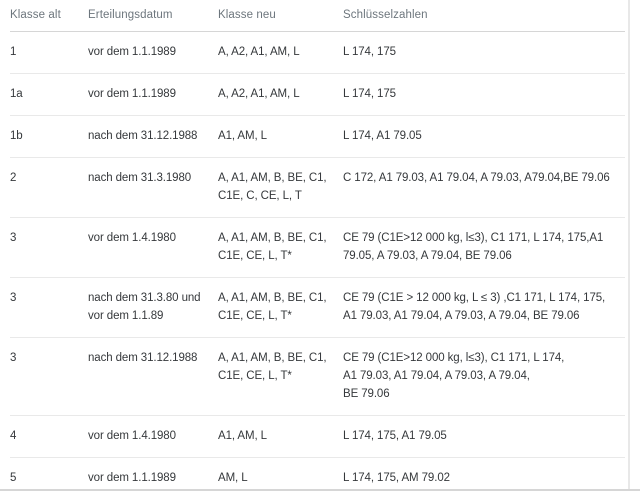 The height and width of the screenshot is (499, 640). What do you see at coordinates (130, 15) in the screenshot?
I see `column-header-erteilungsdatum: Erteilungsdatum` at bounding box center [130, 15].